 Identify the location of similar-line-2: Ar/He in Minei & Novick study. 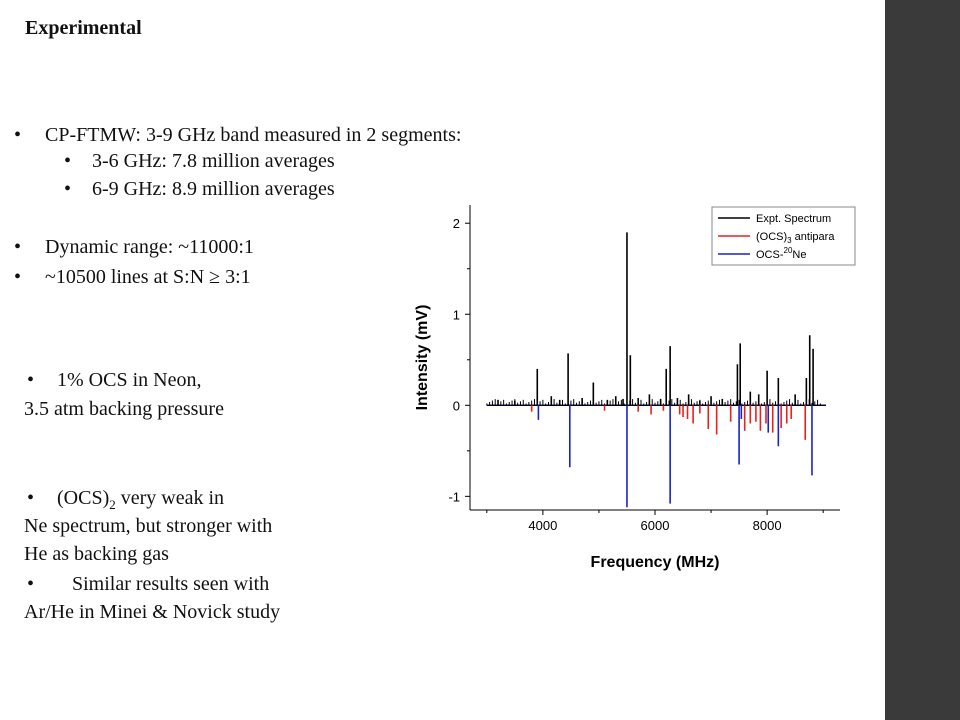
(152, 612).